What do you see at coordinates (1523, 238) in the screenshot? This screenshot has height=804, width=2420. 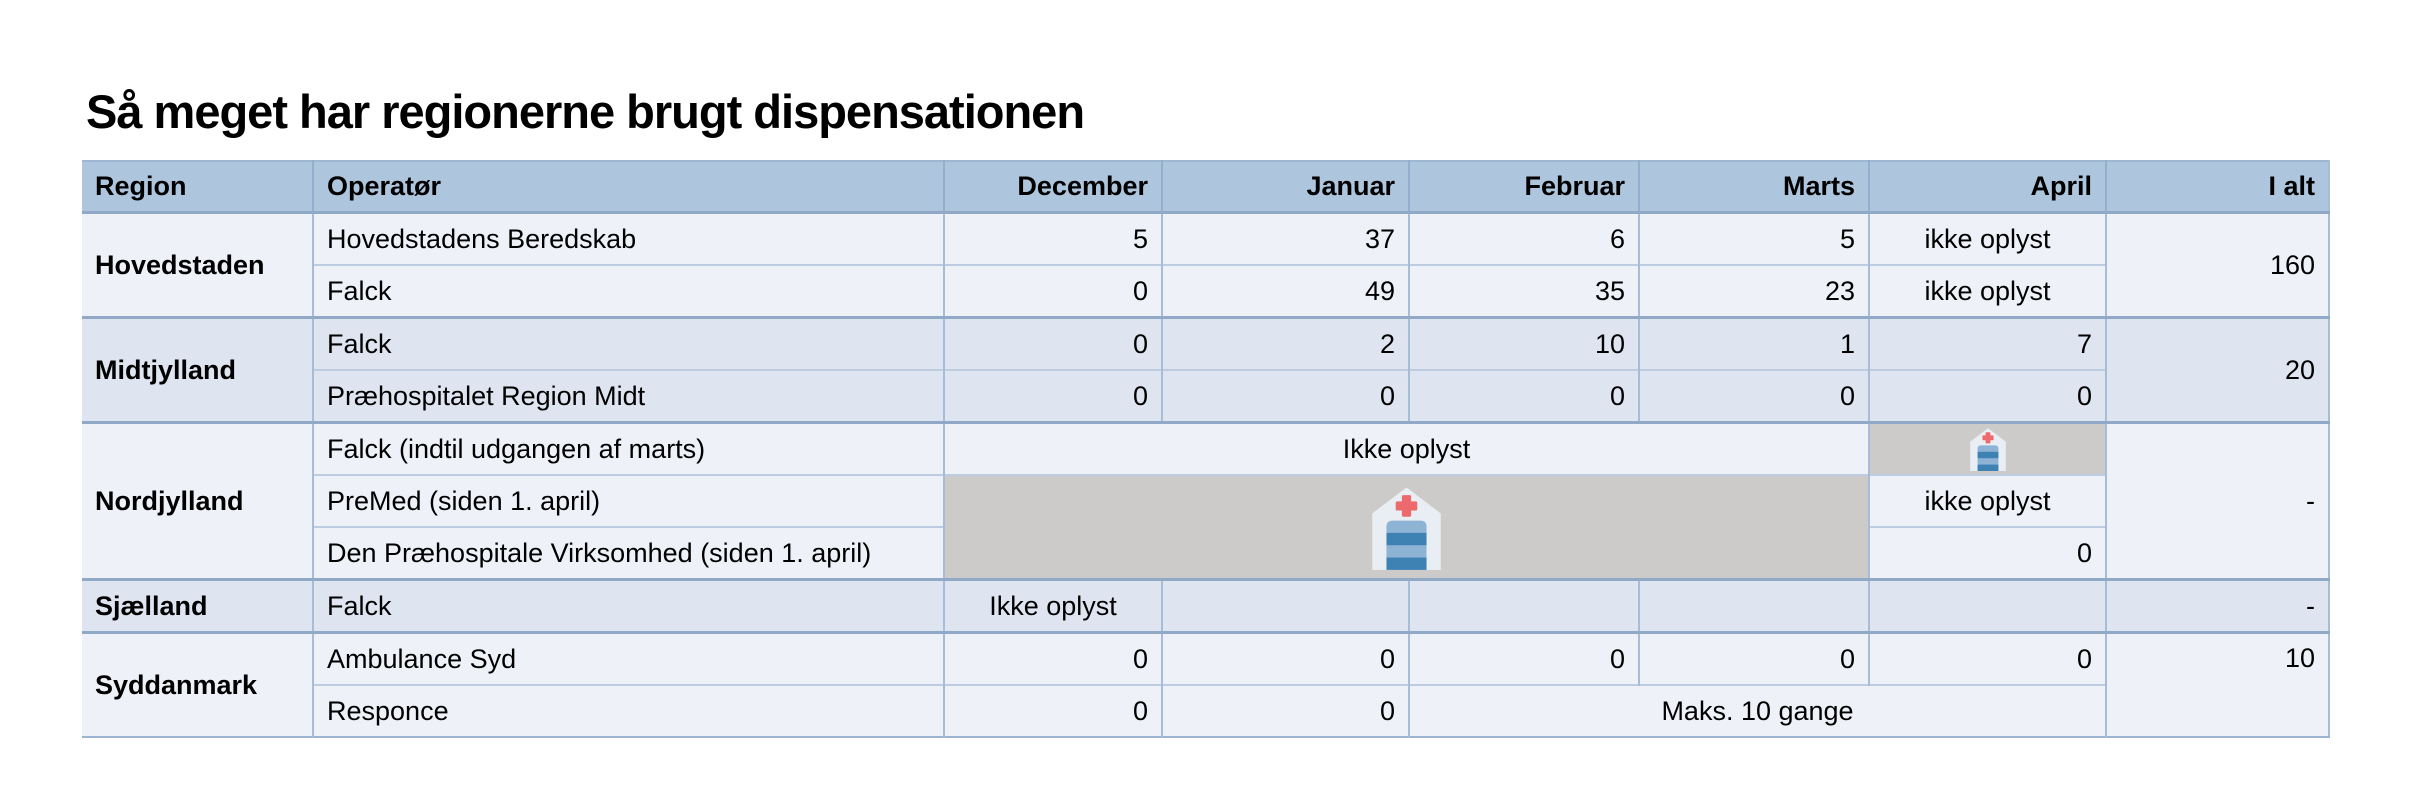 I see `value-cell: 6` at bounding box center [1523, 238].